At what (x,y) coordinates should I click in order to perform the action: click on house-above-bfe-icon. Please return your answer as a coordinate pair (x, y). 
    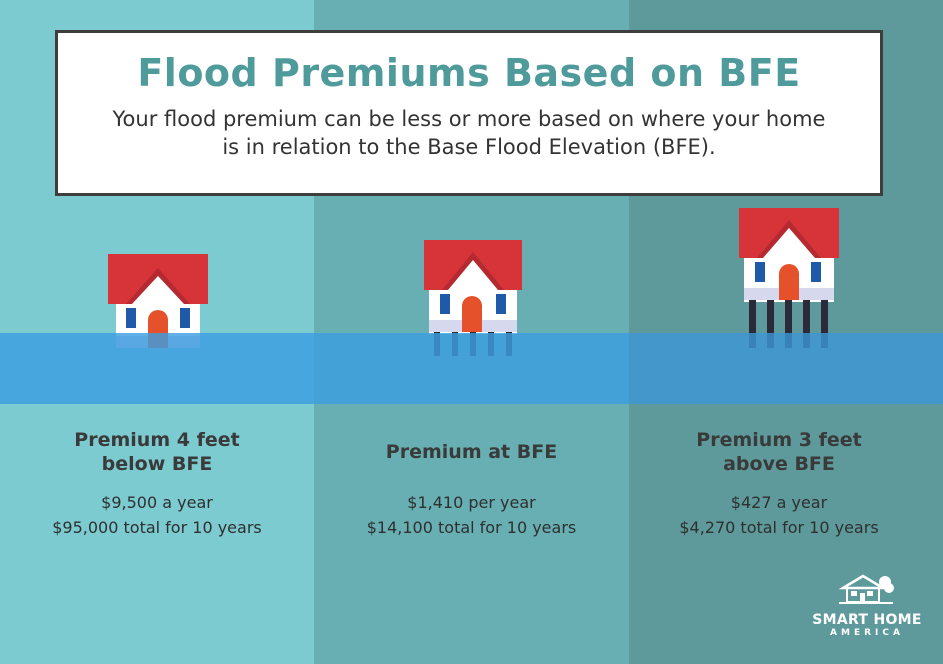
    Looking at the image, I should click on (789, 278).